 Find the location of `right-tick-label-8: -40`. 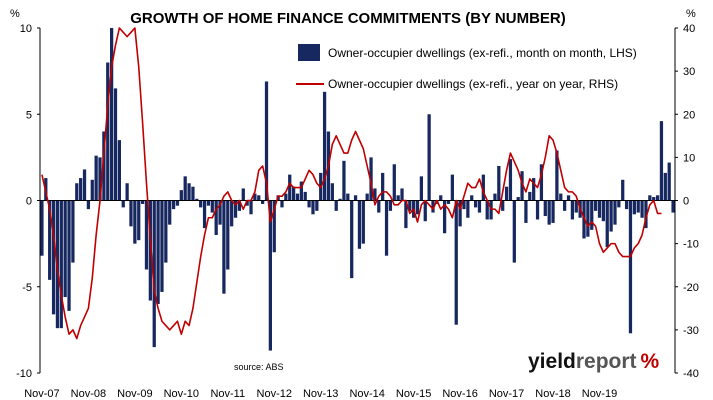

right-tick-label-8: -40 is located at coordinates (691, 374).